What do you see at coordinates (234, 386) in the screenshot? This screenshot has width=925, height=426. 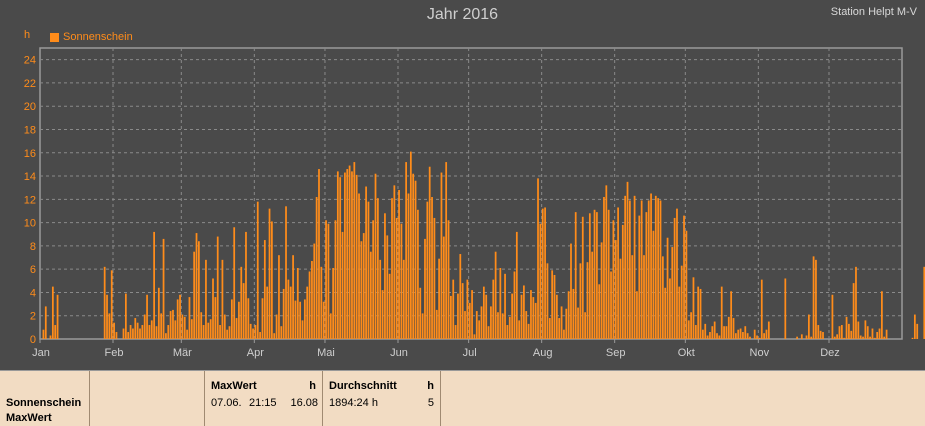 I see `max-header: MaxWert` at bounding box center [234, 386].